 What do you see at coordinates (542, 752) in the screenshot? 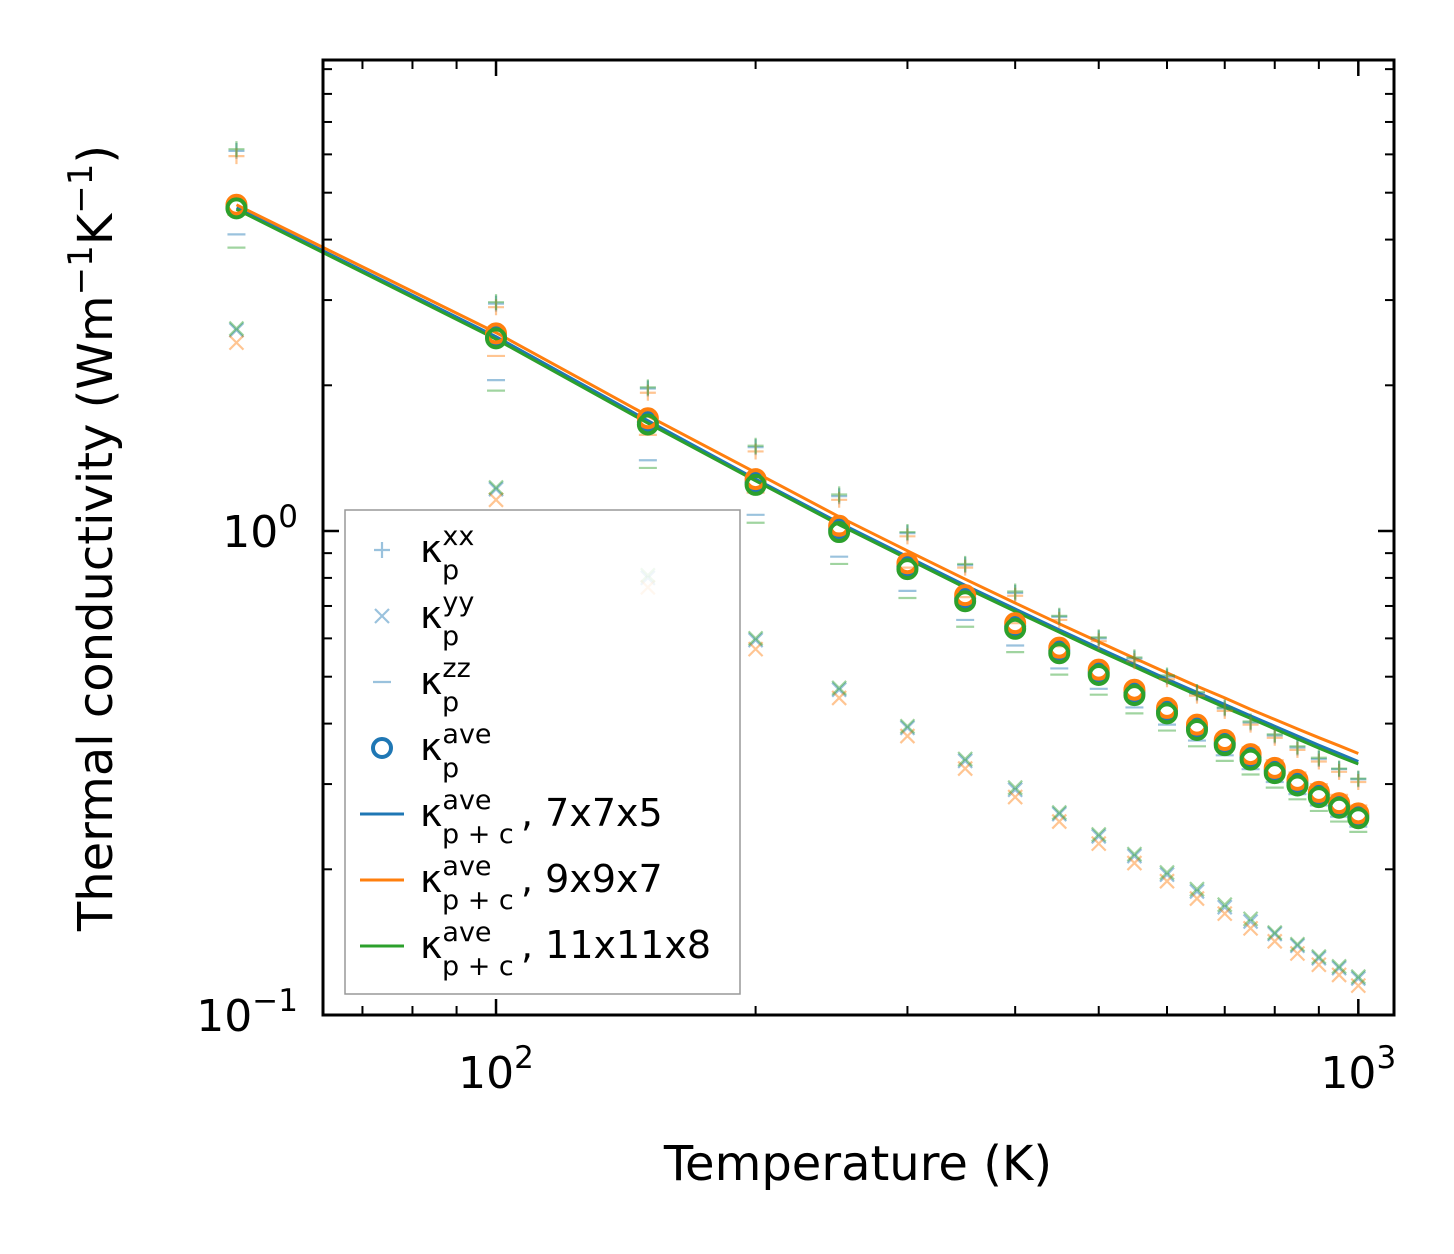
I see `legend-box` at bounding box center [542, 752].